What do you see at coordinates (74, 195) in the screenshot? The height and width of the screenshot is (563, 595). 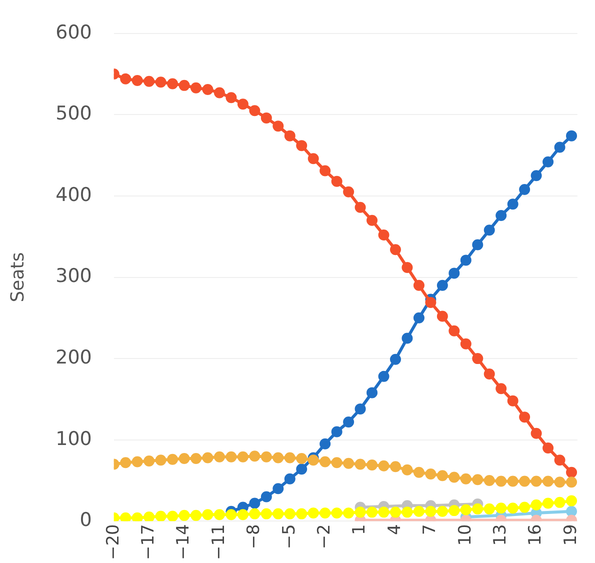 I see `y-tick-label: 400` at bounding box center [74, 195].